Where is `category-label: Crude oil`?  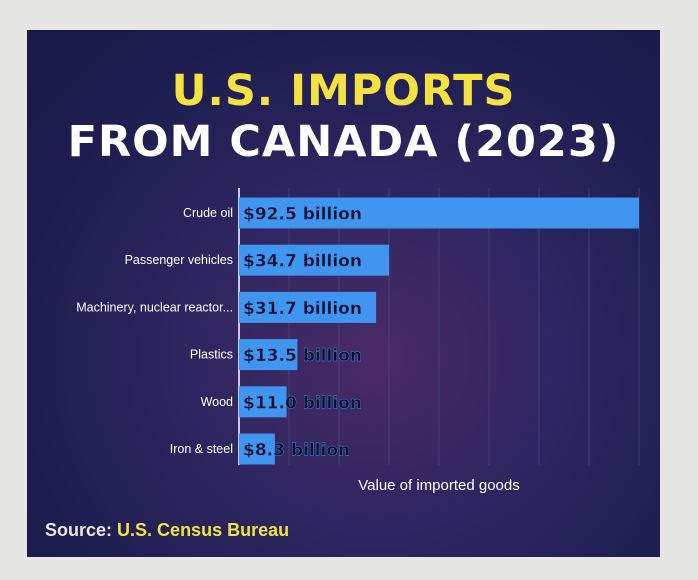 category-label: Crude oil is located at coordinates (208, 213).